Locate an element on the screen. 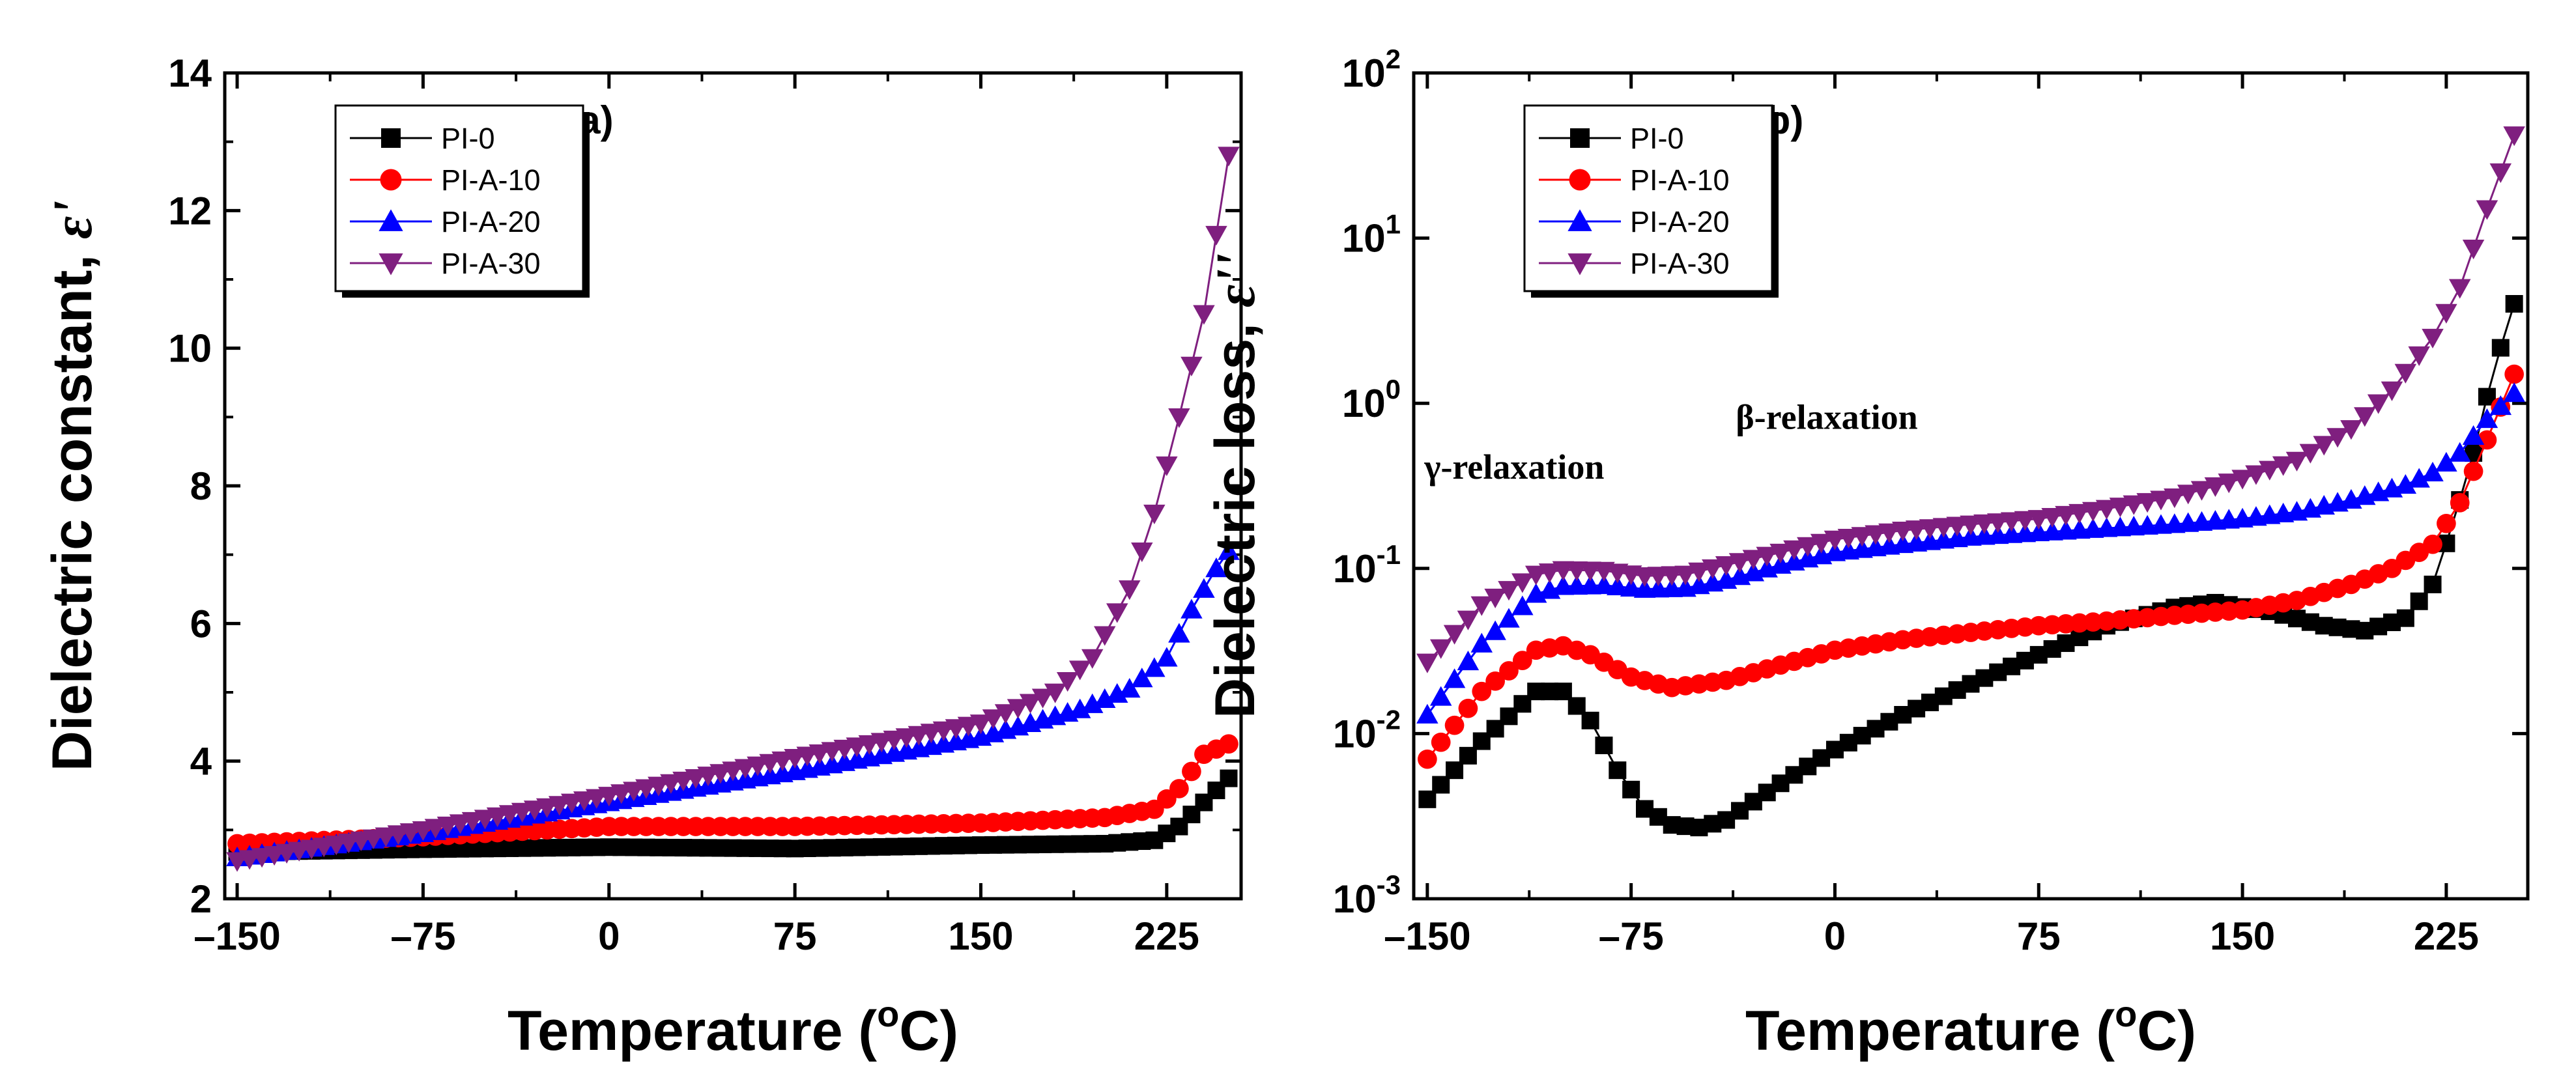  x-axis-title-superscript: o is located at coordinates (2126, 1013).